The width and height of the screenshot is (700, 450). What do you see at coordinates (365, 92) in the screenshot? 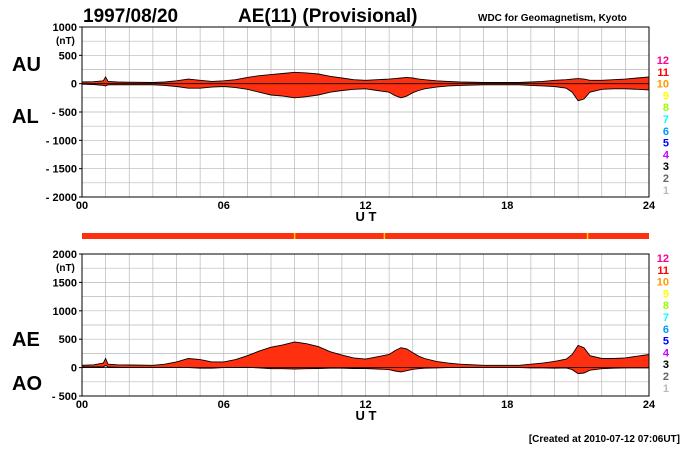
I see `series-lower-al` at bounding box center [365, 92].